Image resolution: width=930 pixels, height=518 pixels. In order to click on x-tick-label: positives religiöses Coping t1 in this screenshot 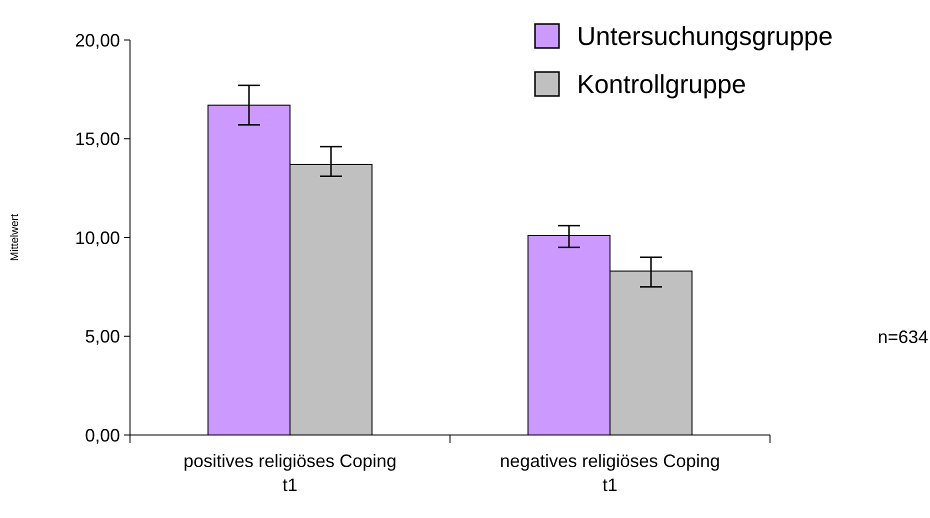, I will do `click(290, 473)`.